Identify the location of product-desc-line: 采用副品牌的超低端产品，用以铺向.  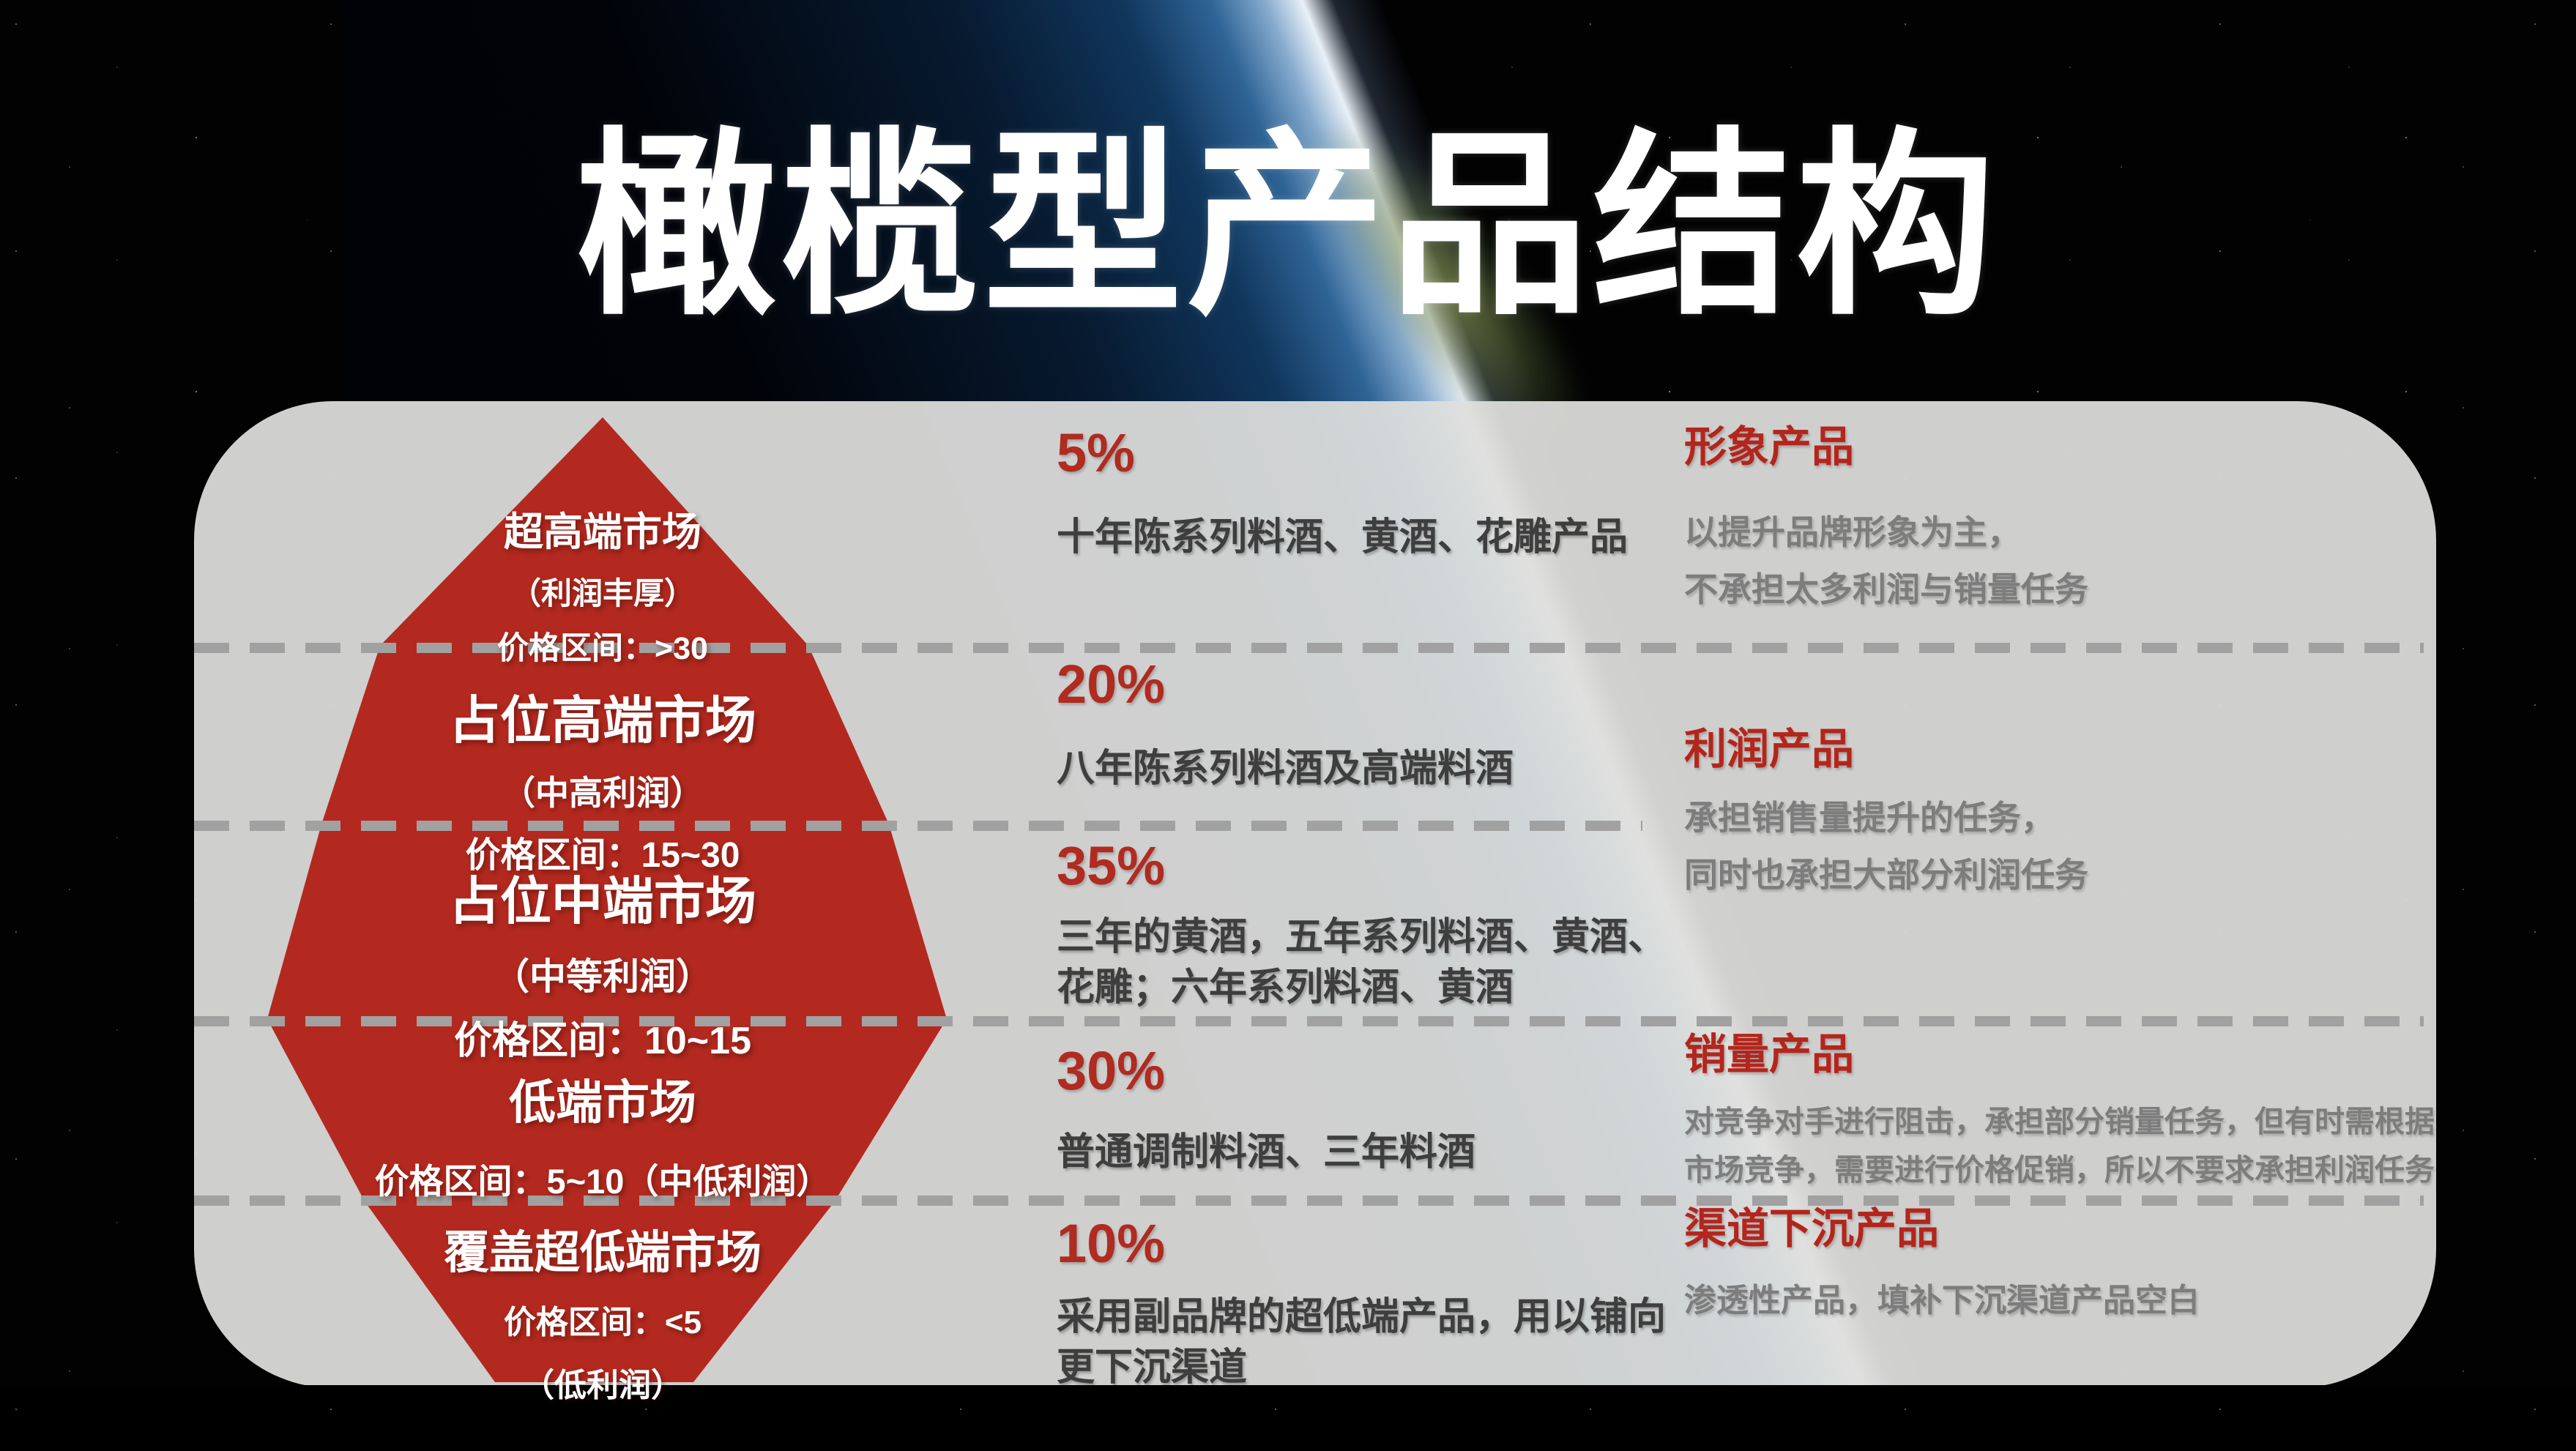
(1362, 1317).